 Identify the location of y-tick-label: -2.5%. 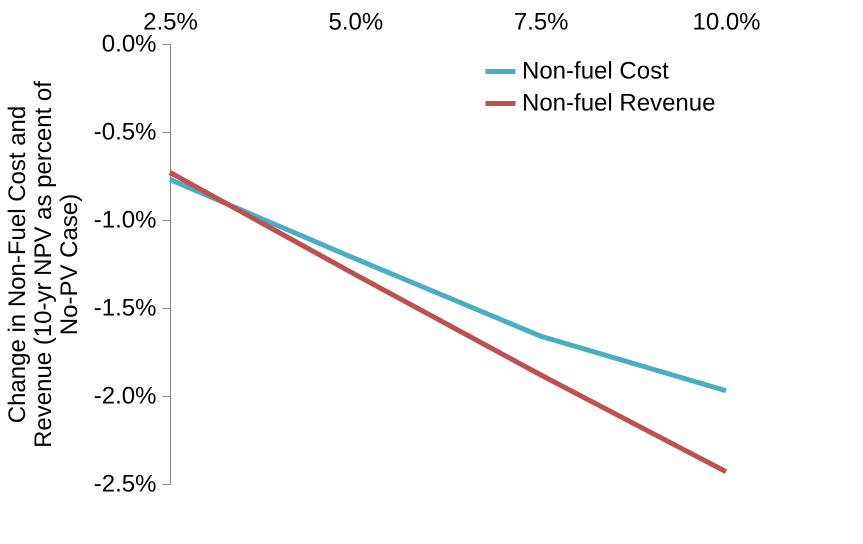
(125, 484).